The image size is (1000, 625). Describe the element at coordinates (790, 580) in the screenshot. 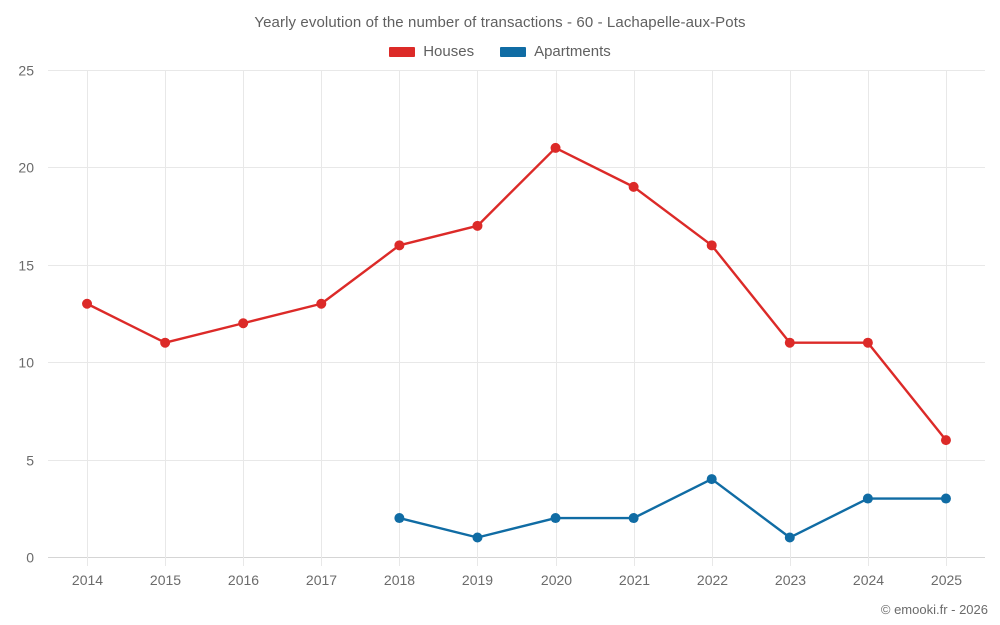

I see `x-axis-tick-label: 2023` at that location.